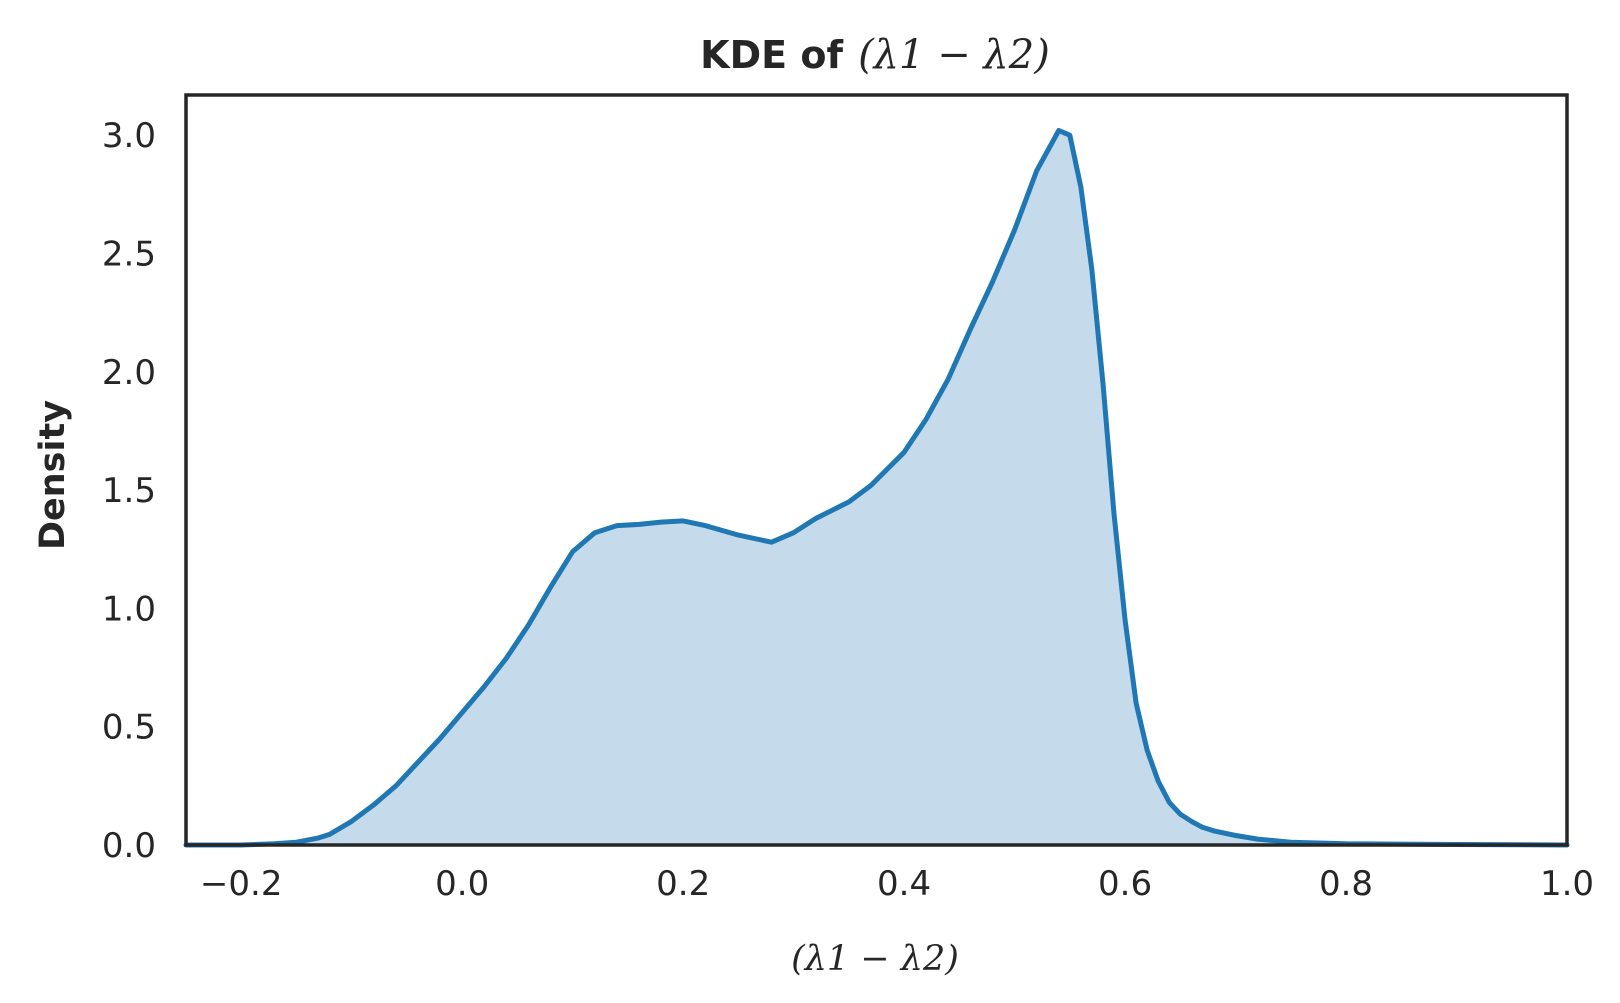  I want to click on y-tick-label: 1.0, so click(129, 609).